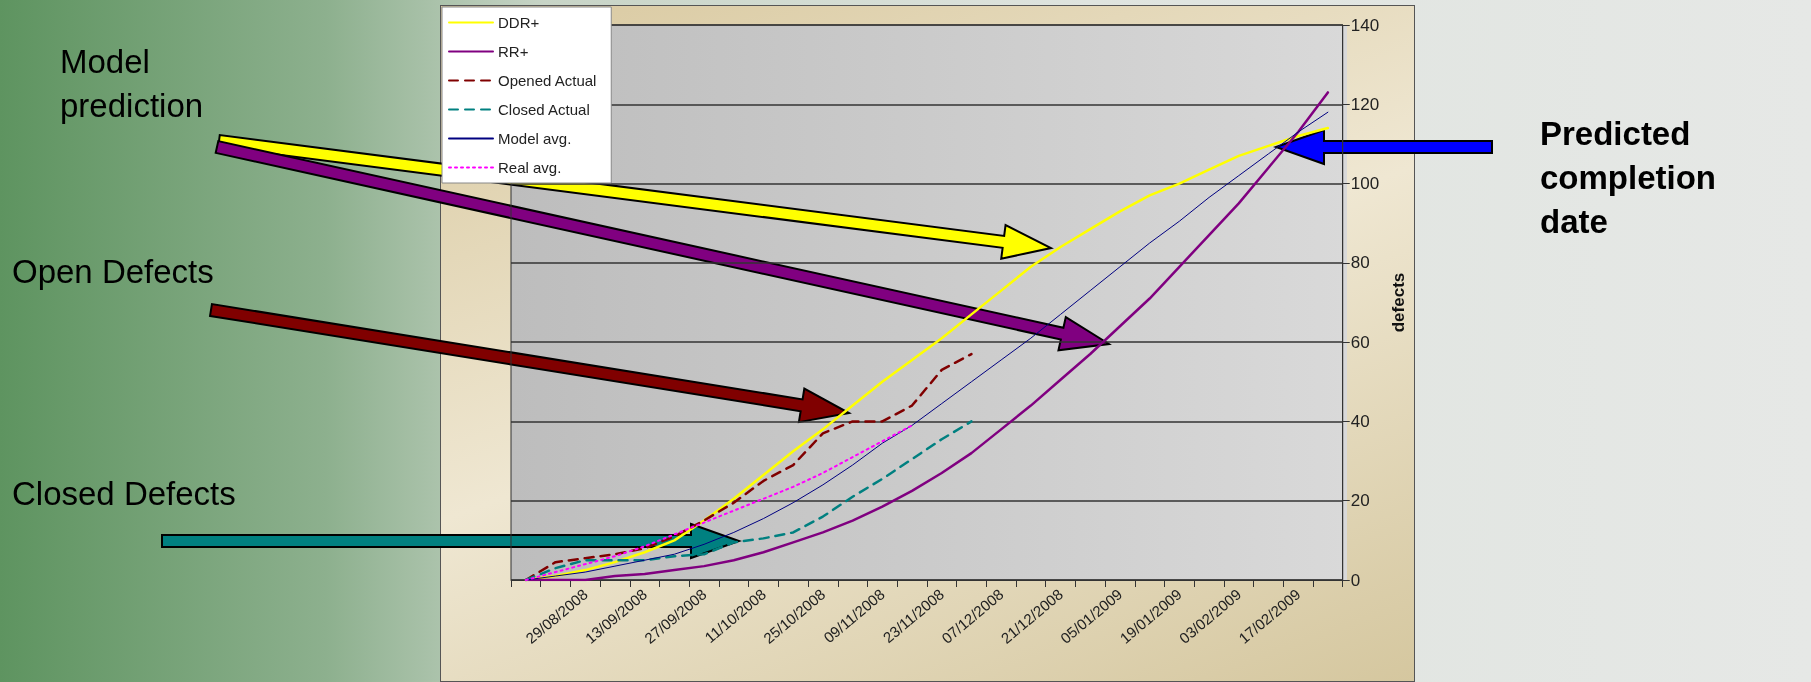 This screenshot has height=682, width=1811. Describe the element at coordinates (1365, 104) in the screenshot. I see `y-tick-label: 120` at that location.